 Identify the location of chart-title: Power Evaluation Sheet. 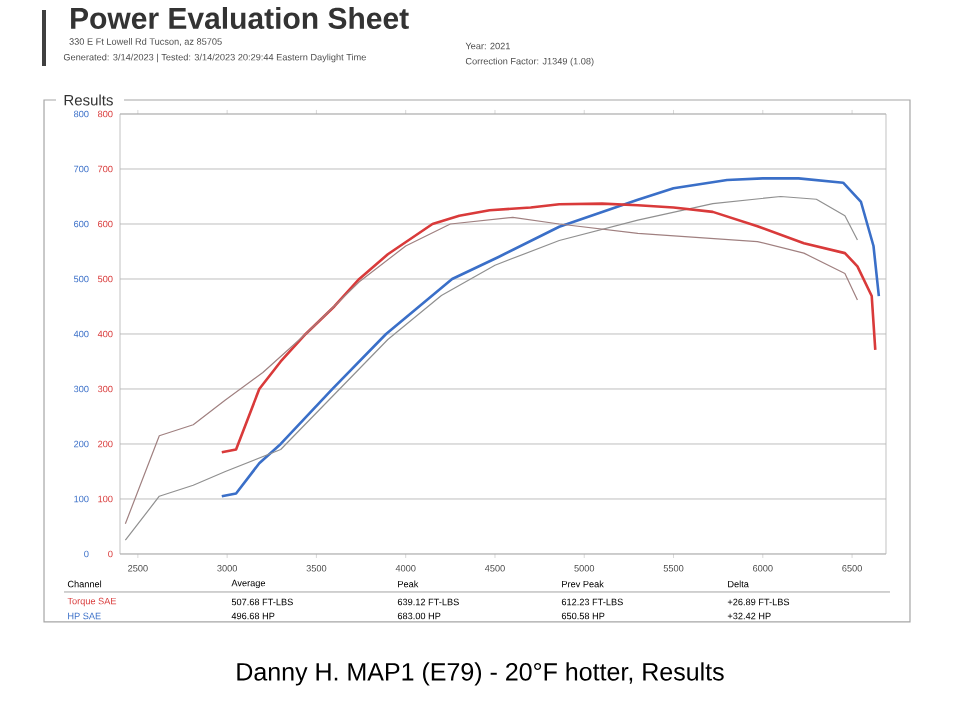
(240, 17).